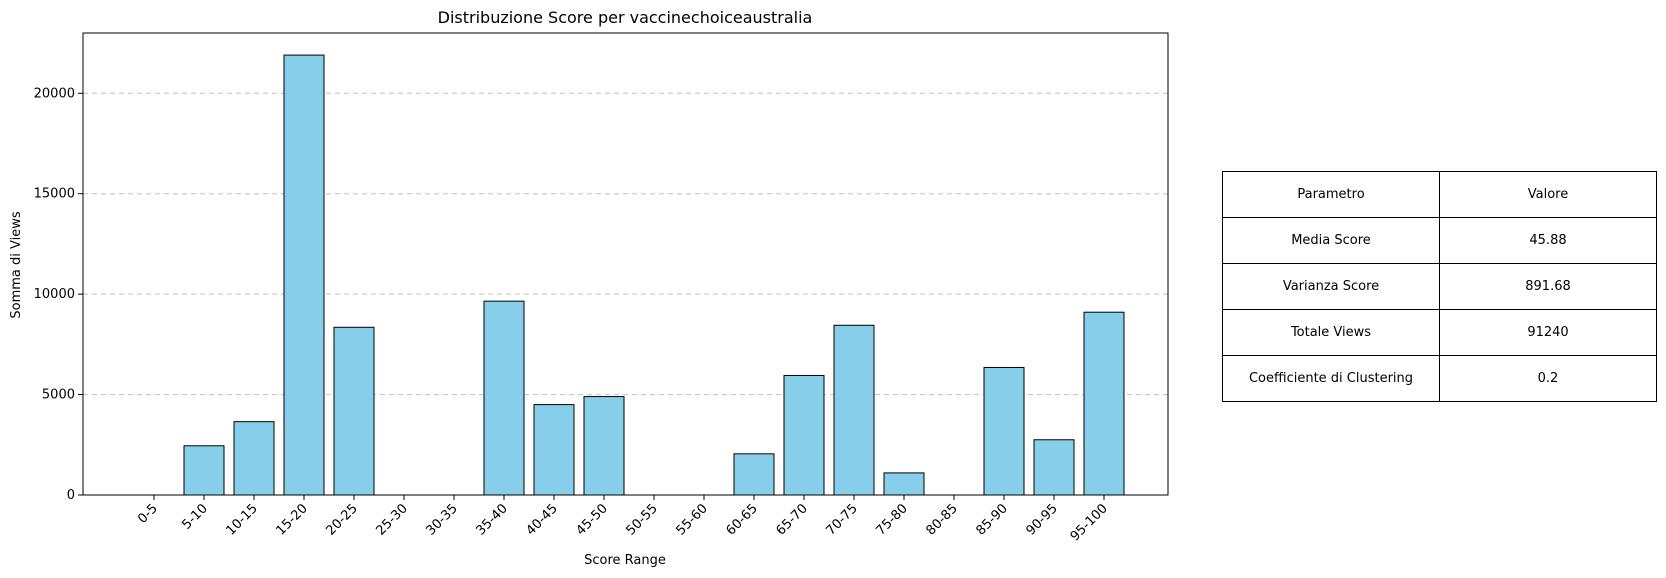 This screenshot has width=1666, height=578. Describe the element at coordinates (54, 93) in the screenshot. I see `y-tick-label: 20000` at that location.